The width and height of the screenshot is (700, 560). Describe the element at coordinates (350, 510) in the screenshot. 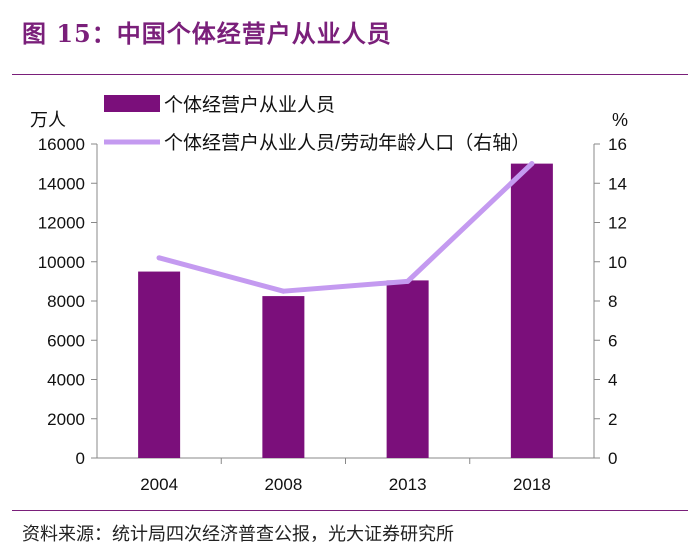

I see `bottom-divider` at that location.